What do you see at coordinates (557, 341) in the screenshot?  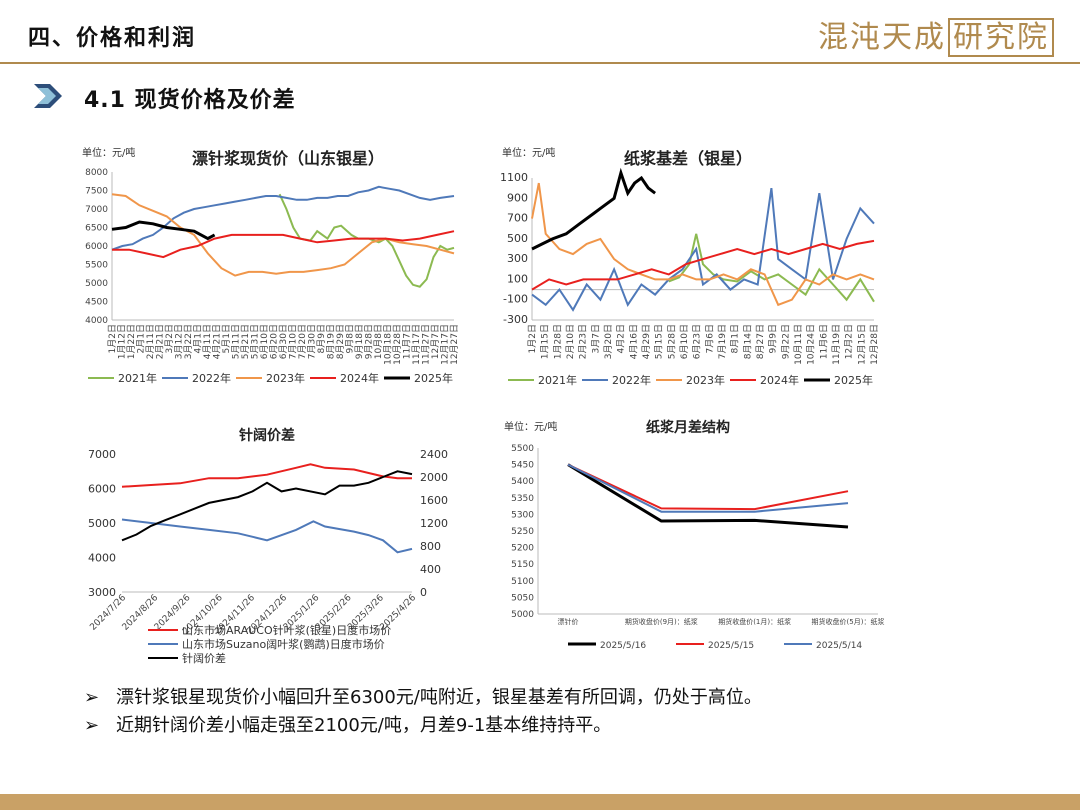 I see `x-tick-label: 1月28日` at bounding box center [557, 341].